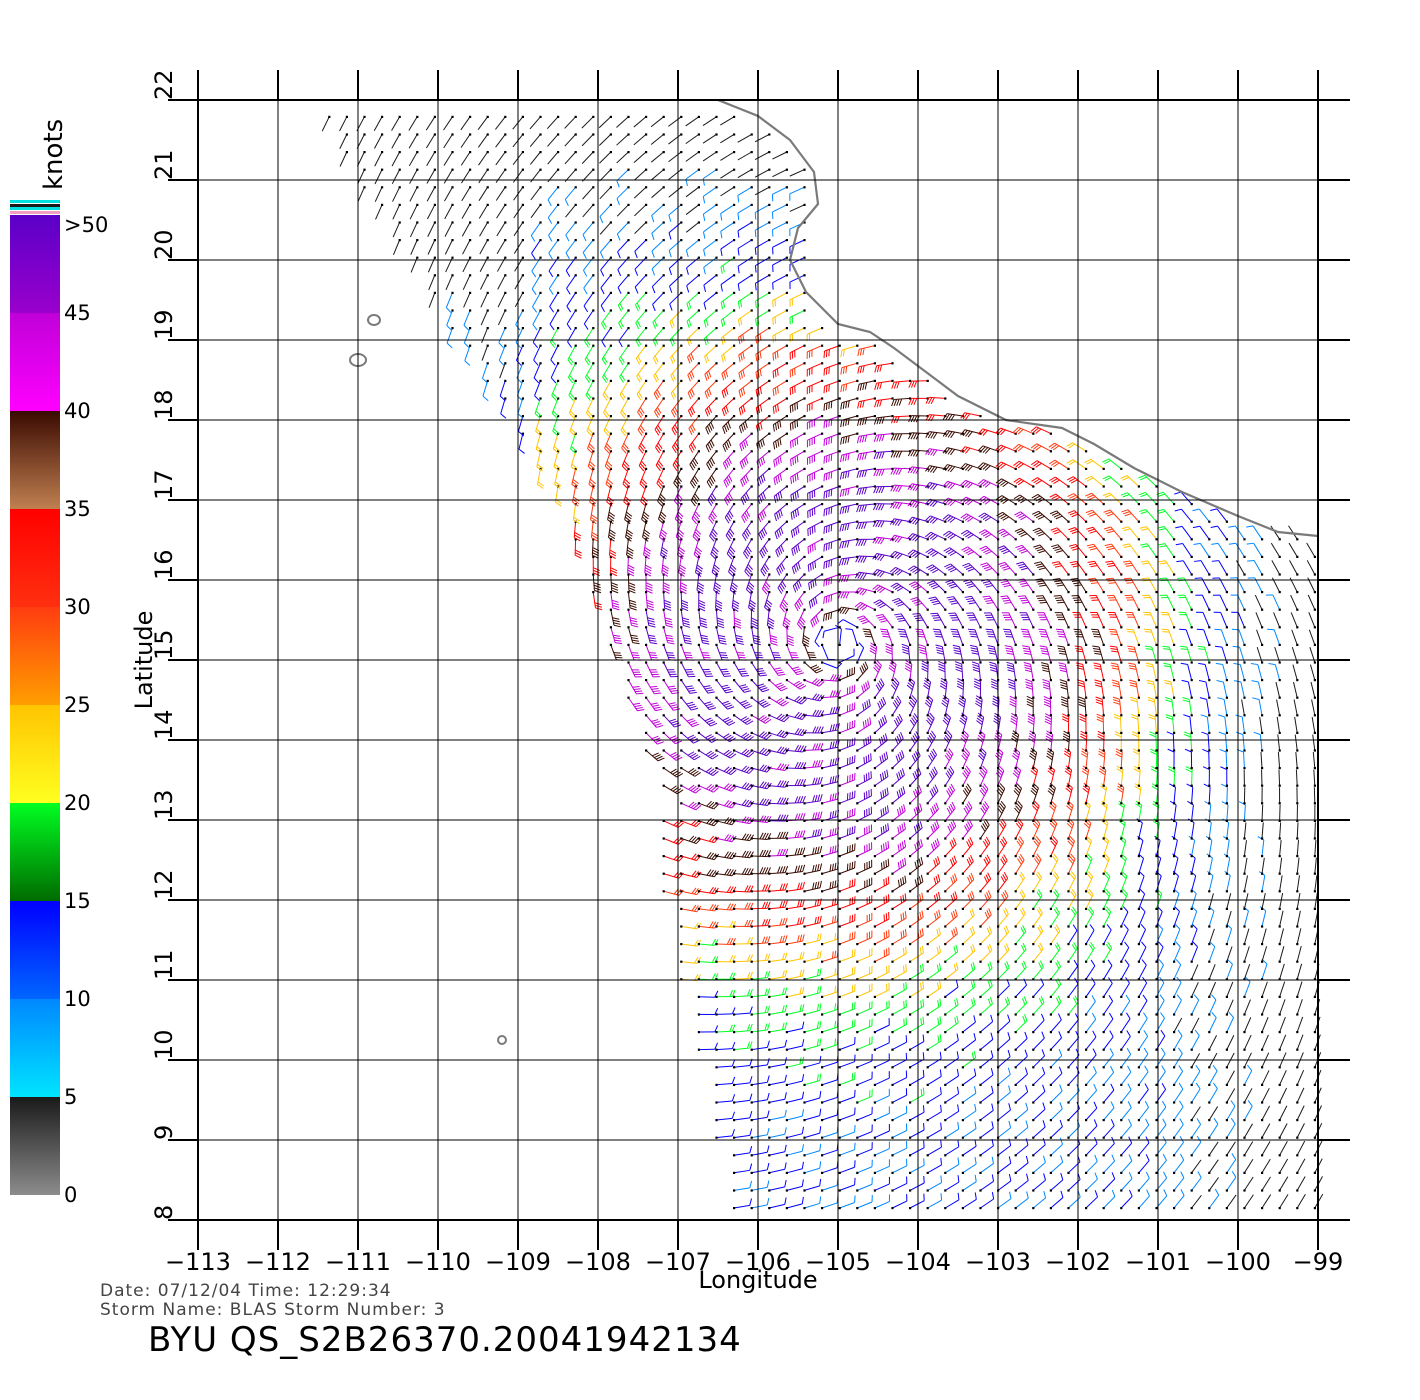  What do you see at coordinates (164, 964) in the screenshot?
I see `latitude-tick-label: 11` at bounding box center [164, 964].